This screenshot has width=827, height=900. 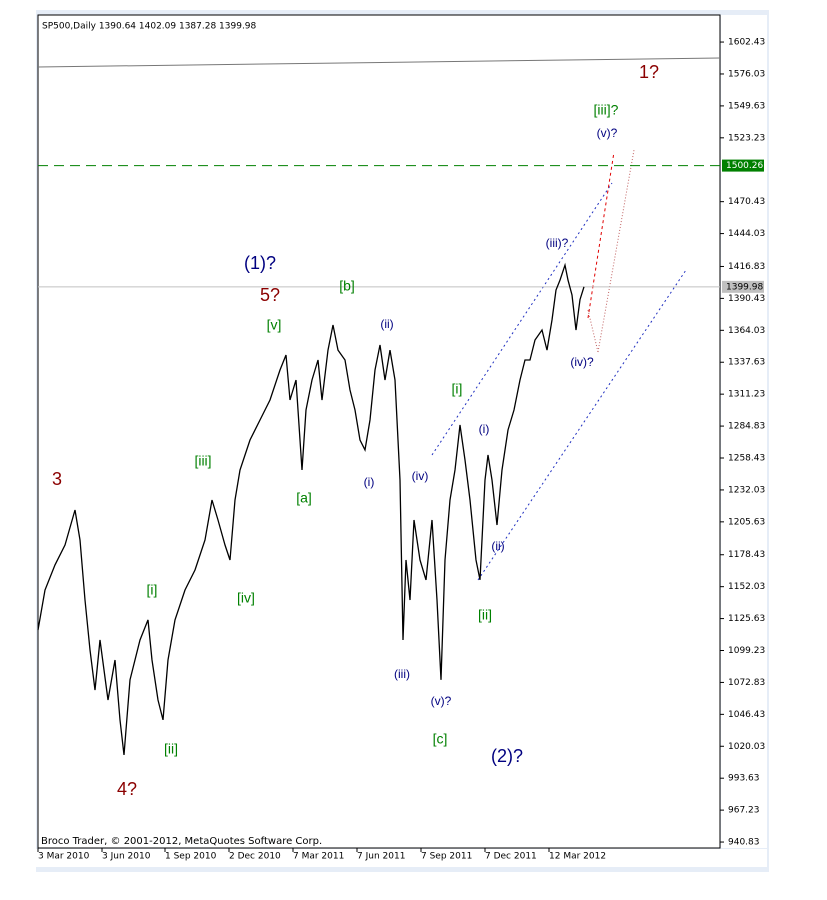 I want to click on x-tick-label: 7 Sep 2011, so click(x=446, y=857).